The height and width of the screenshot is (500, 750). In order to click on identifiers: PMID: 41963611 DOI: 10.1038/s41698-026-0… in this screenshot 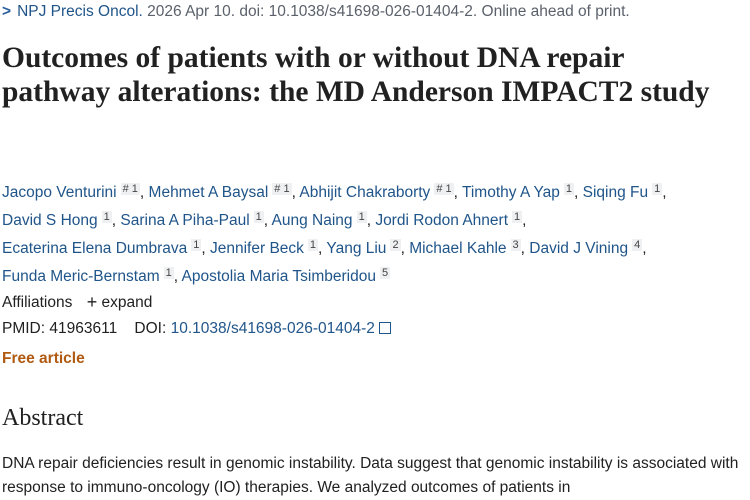, I will do `click(196, 329)`.